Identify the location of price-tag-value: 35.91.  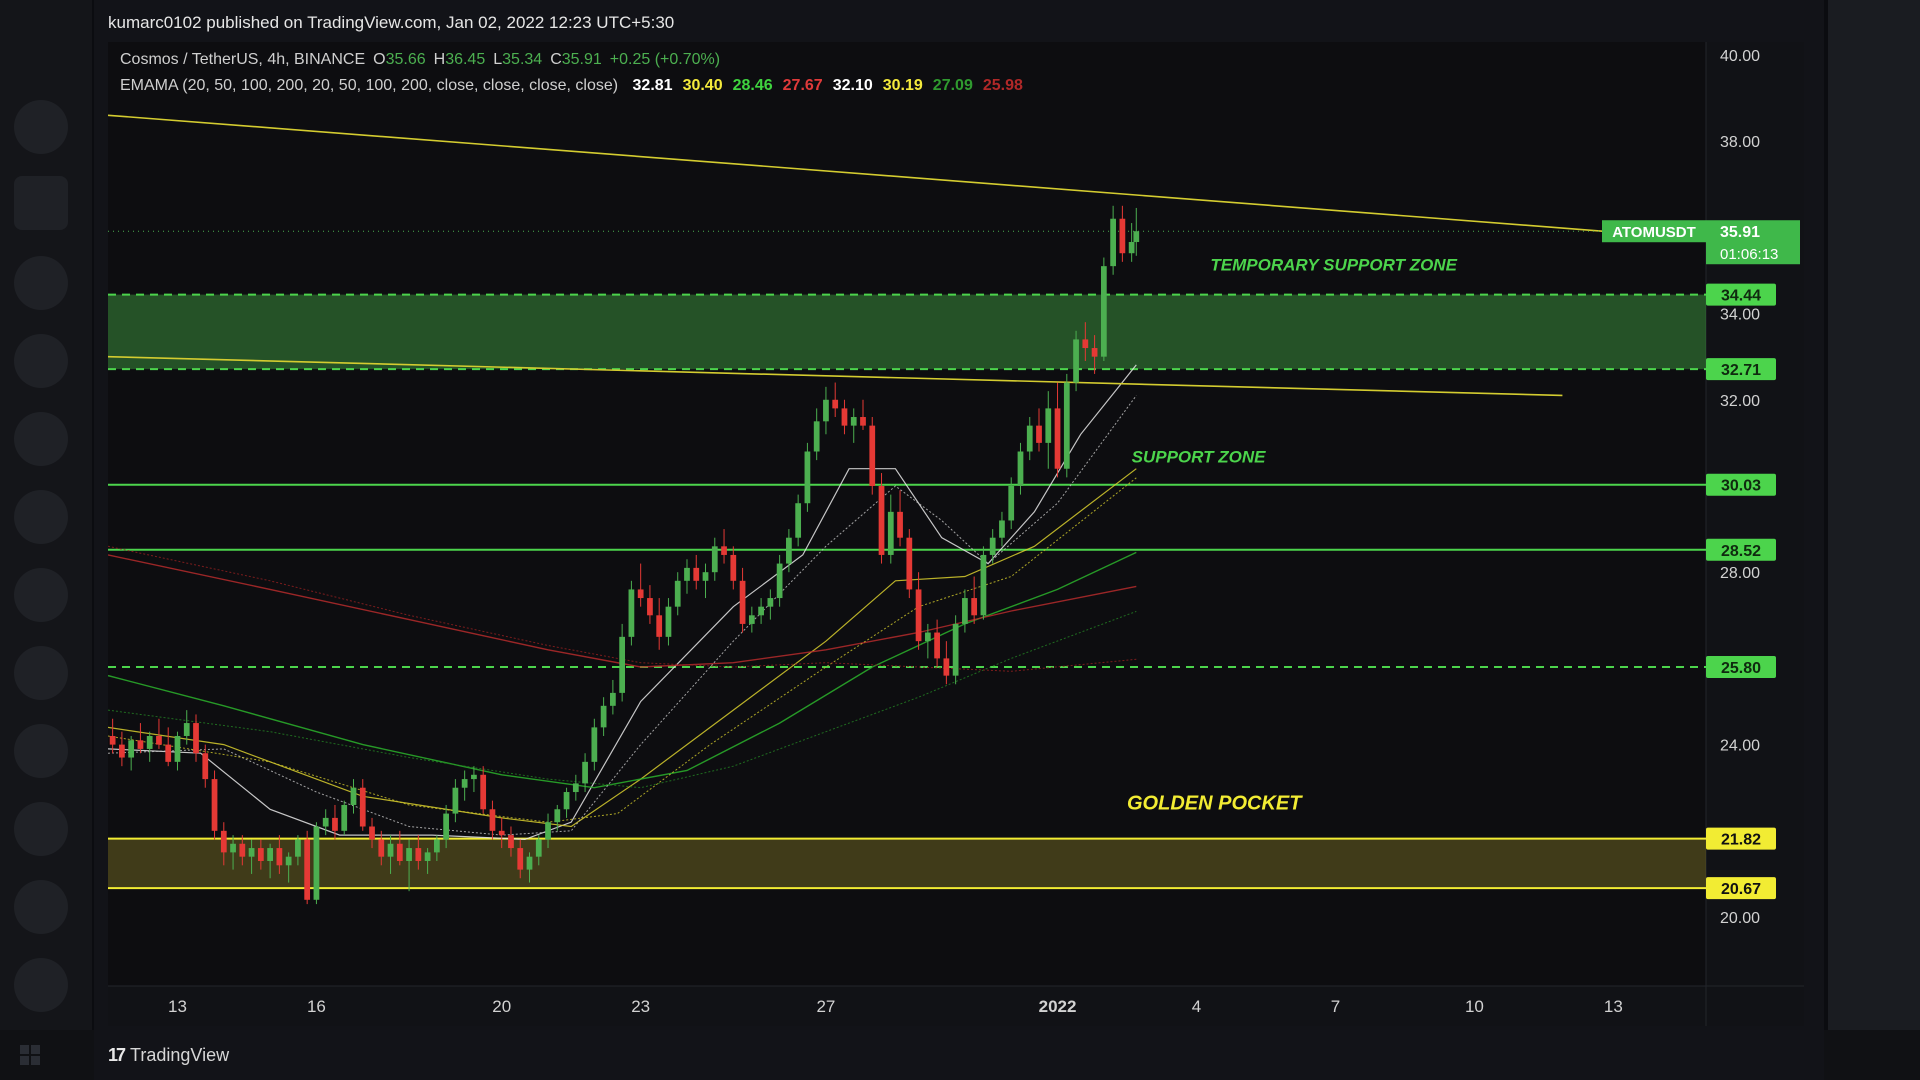
(1740, 232).